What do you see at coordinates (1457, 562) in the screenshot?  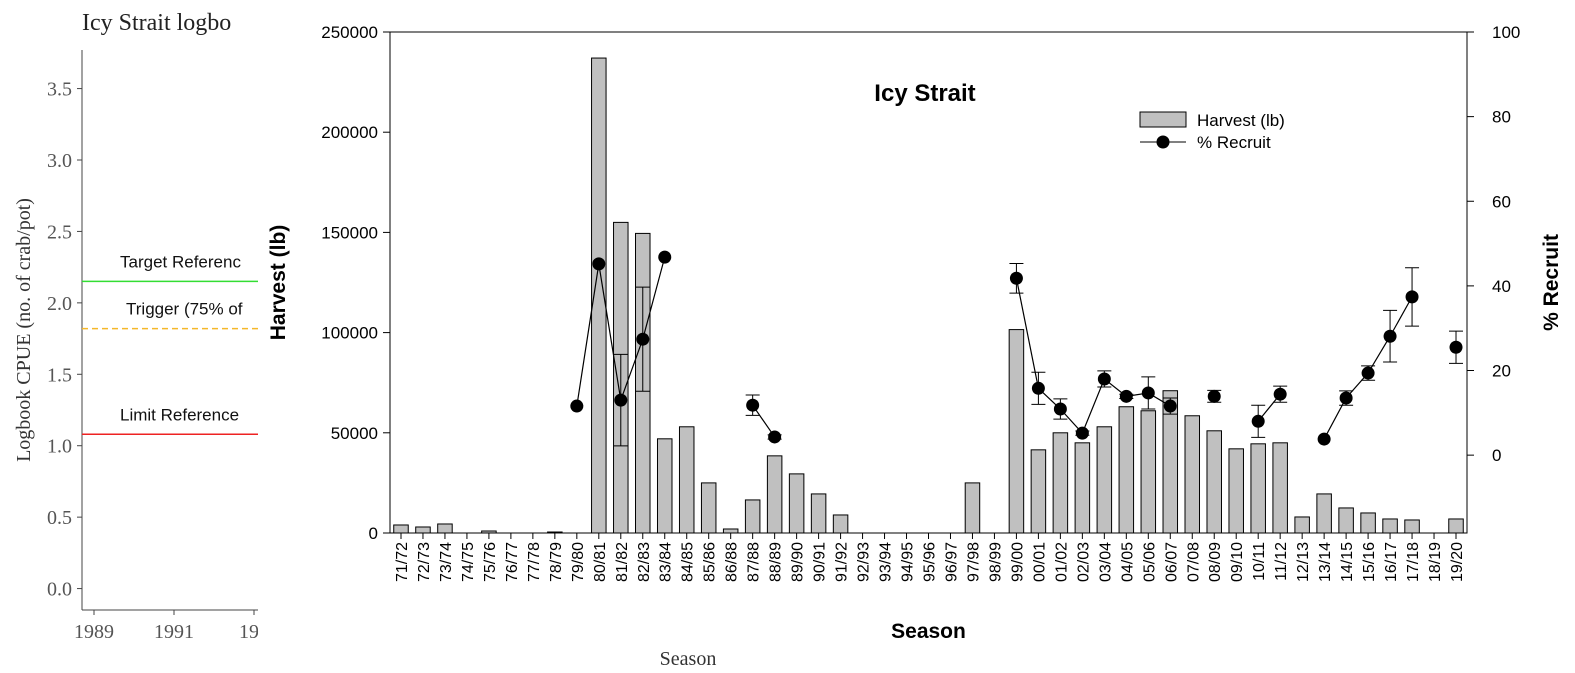 I see `x-tick-label: 19/20` at bounding box center [1457, 562].